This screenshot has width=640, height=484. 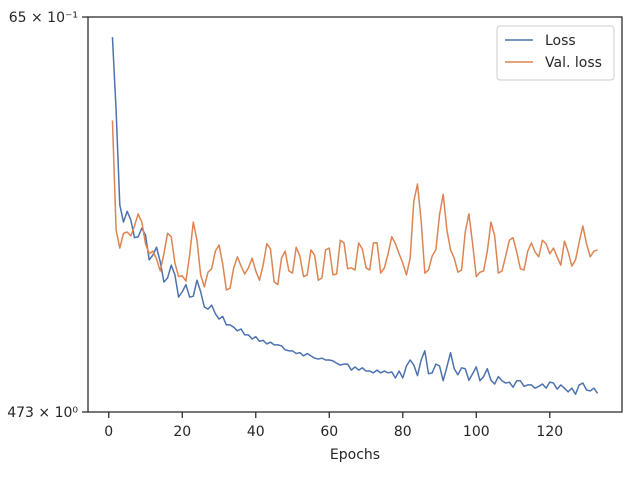 What do you see at coordinates (573, 63) in the screenshot?
I see `legend-label: Val. loss` at bounding box center [573, 63].